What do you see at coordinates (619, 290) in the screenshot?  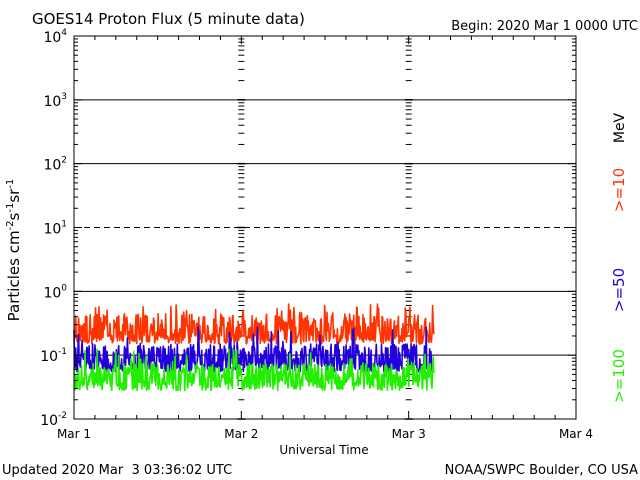 I see `legend-entry-1: >=50` at bounding box center [619, 290].